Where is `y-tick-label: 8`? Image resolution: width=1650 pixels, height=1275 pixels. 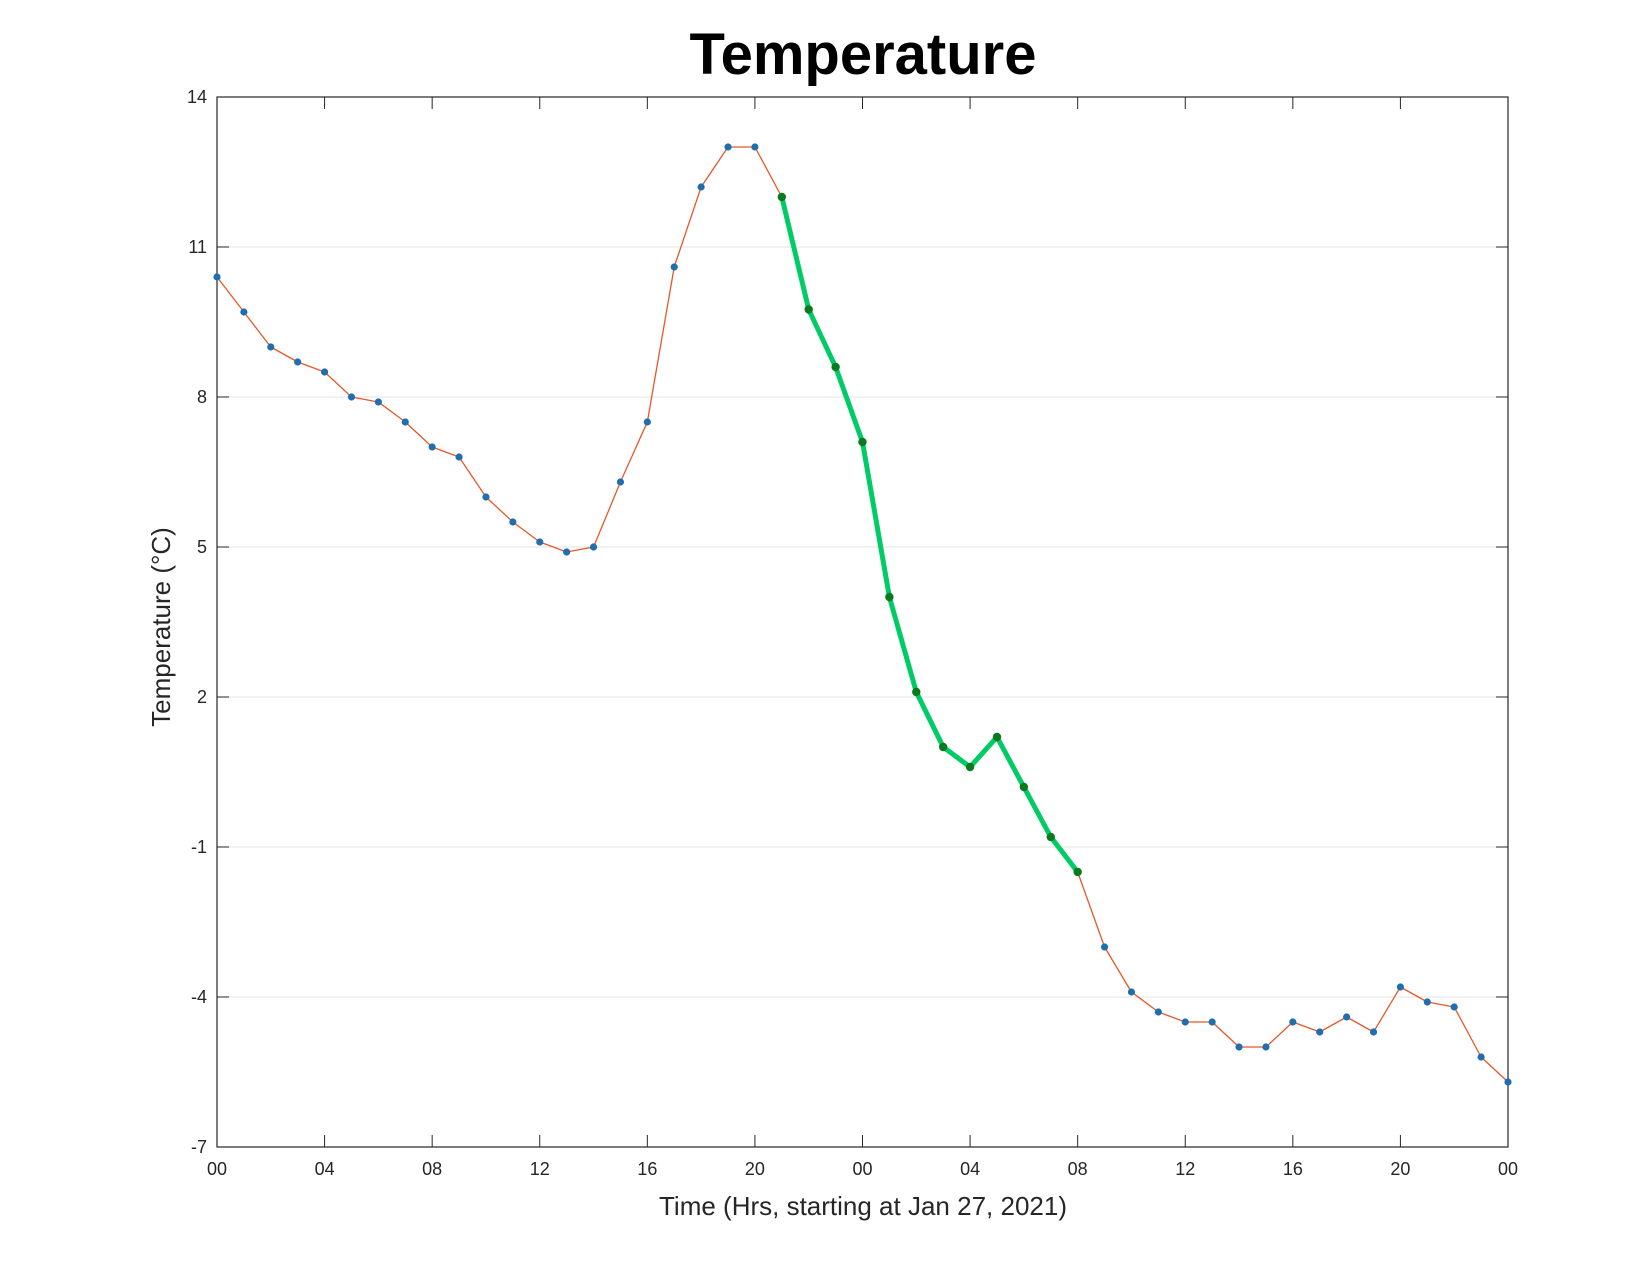
y-tick-label: 8 is located at coordinates (202, 397).